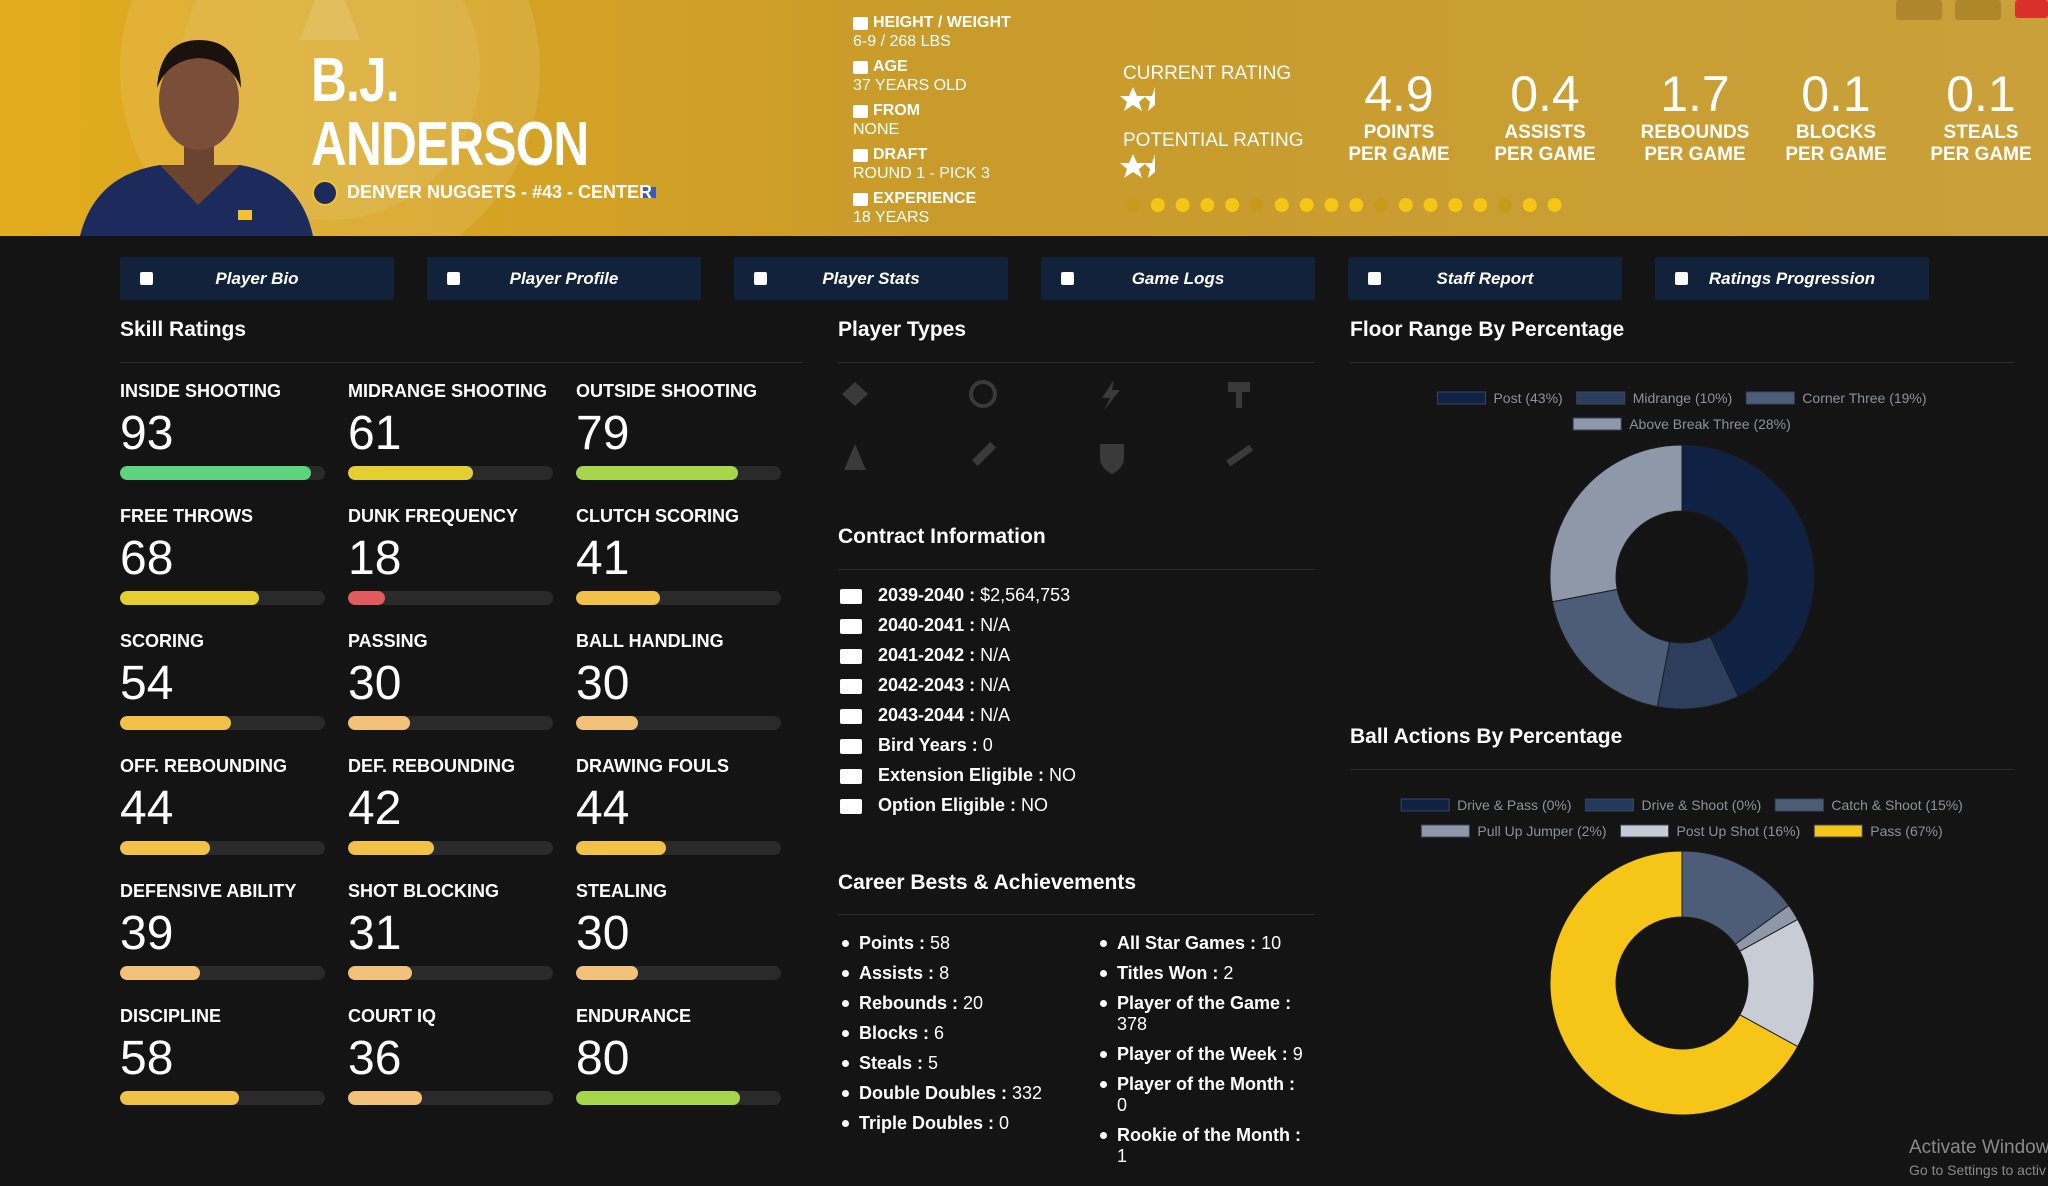 Image resolution: width=2048 pixels, height=1186 pixels. What do you see at coordinates (1178, 278) in the screenshot?
I see `nav-tab: Game Logs` at bounding box center [1178, 278].